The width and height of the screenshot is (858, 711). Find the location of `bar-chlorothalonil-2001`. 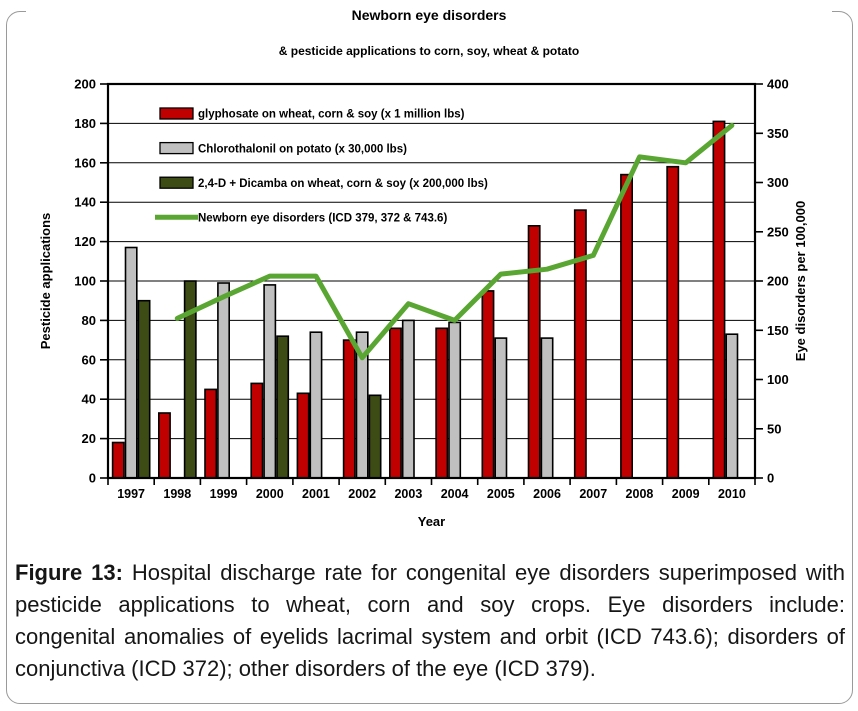

bar-chlorothalonil-2001 is located at coordinates (316, 405).